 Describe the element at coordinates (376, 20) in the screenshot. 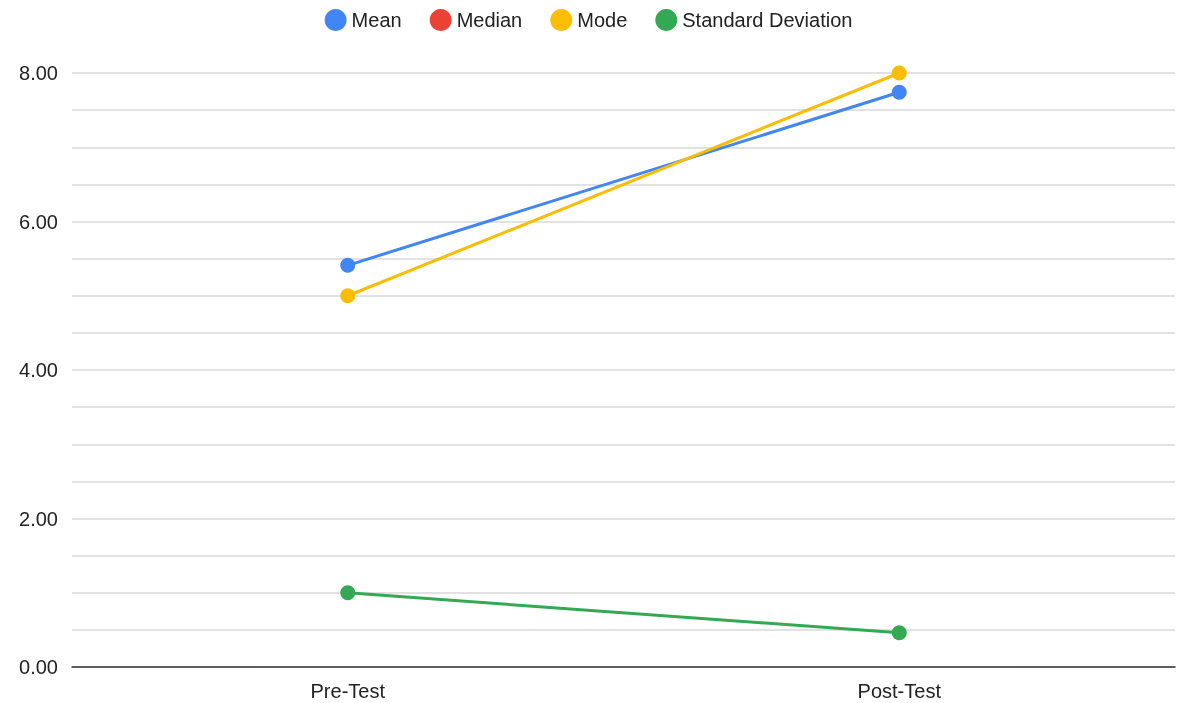

I see `legend-label: Mean` at that location.